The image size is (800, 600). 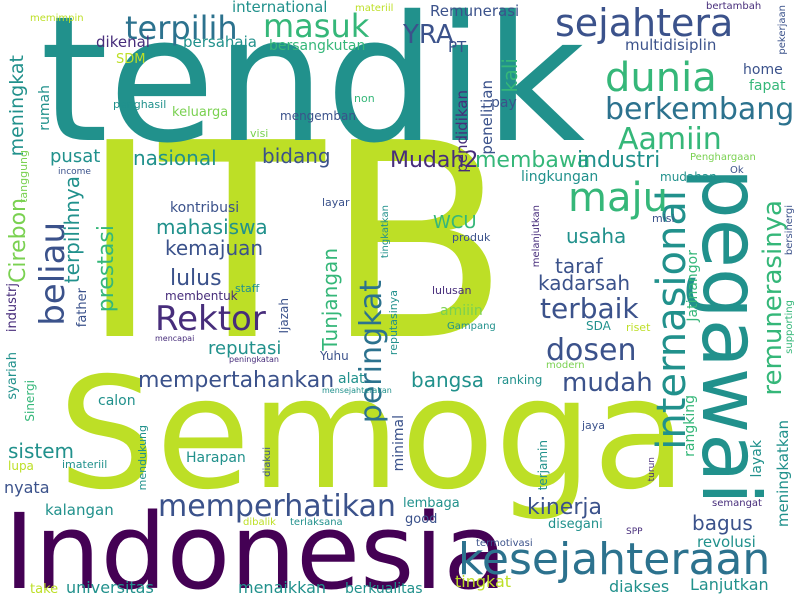 I want to click on word-bagus: bagus, so click(x=722, y=523).